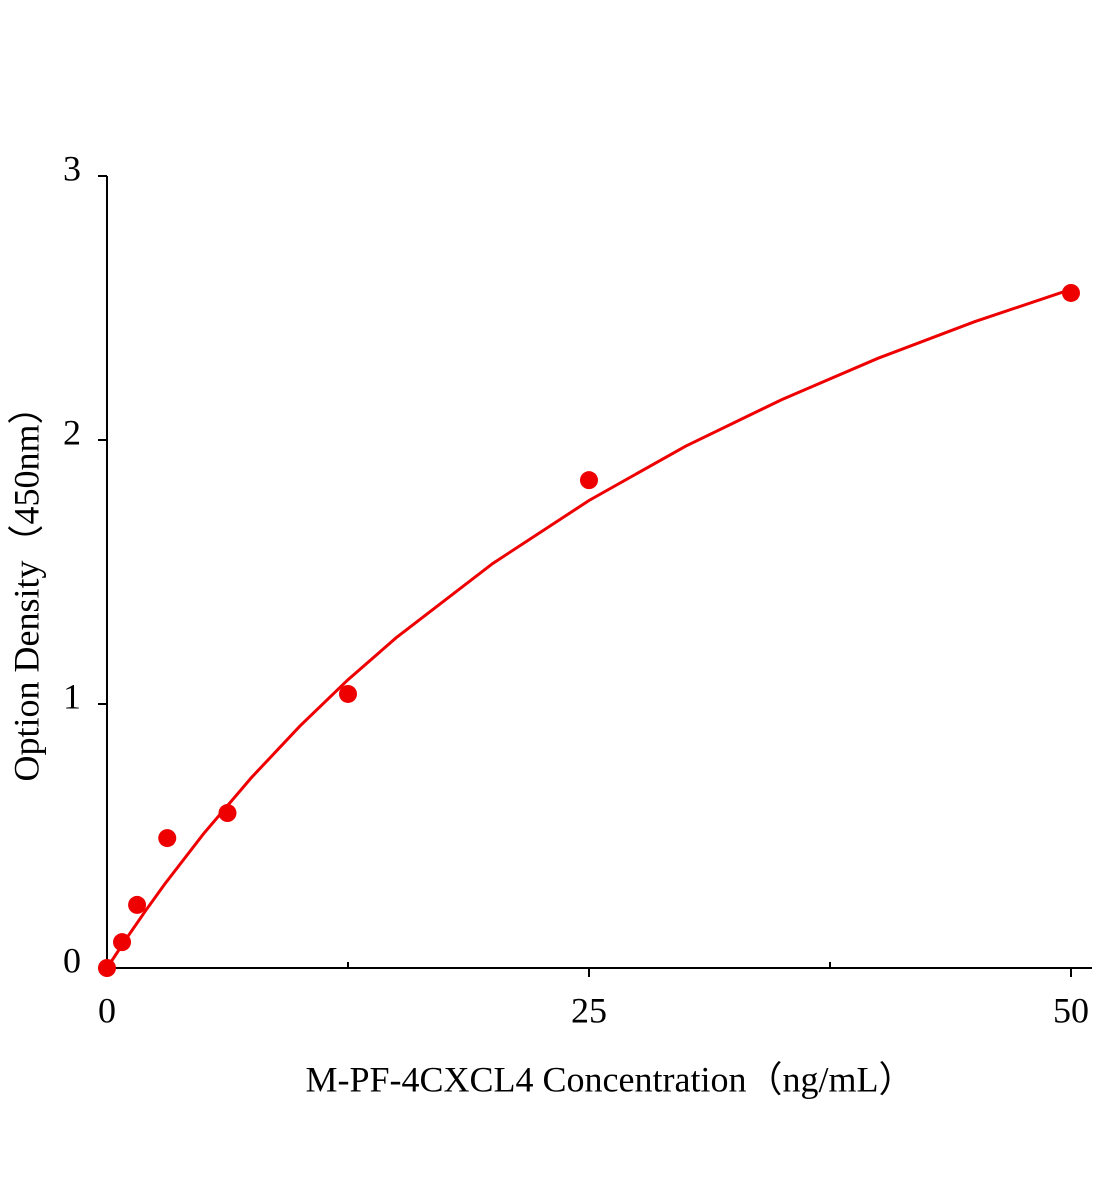 The height and width of the screenshot is (1200, 1104). What do you see at coordinates (107, 1010) in the screenshot?
I see `x-tick-label: 0` at bounding box center [107, 1010].